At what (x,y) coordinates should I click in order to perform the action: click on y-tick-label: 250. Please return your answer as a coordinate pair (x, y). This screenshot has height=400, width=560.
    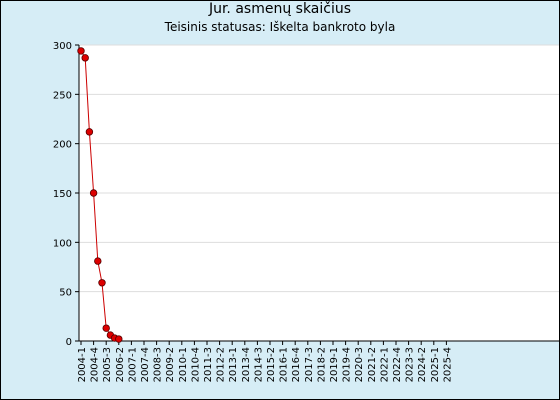
    Looking at the image, I should click on (62, 95).